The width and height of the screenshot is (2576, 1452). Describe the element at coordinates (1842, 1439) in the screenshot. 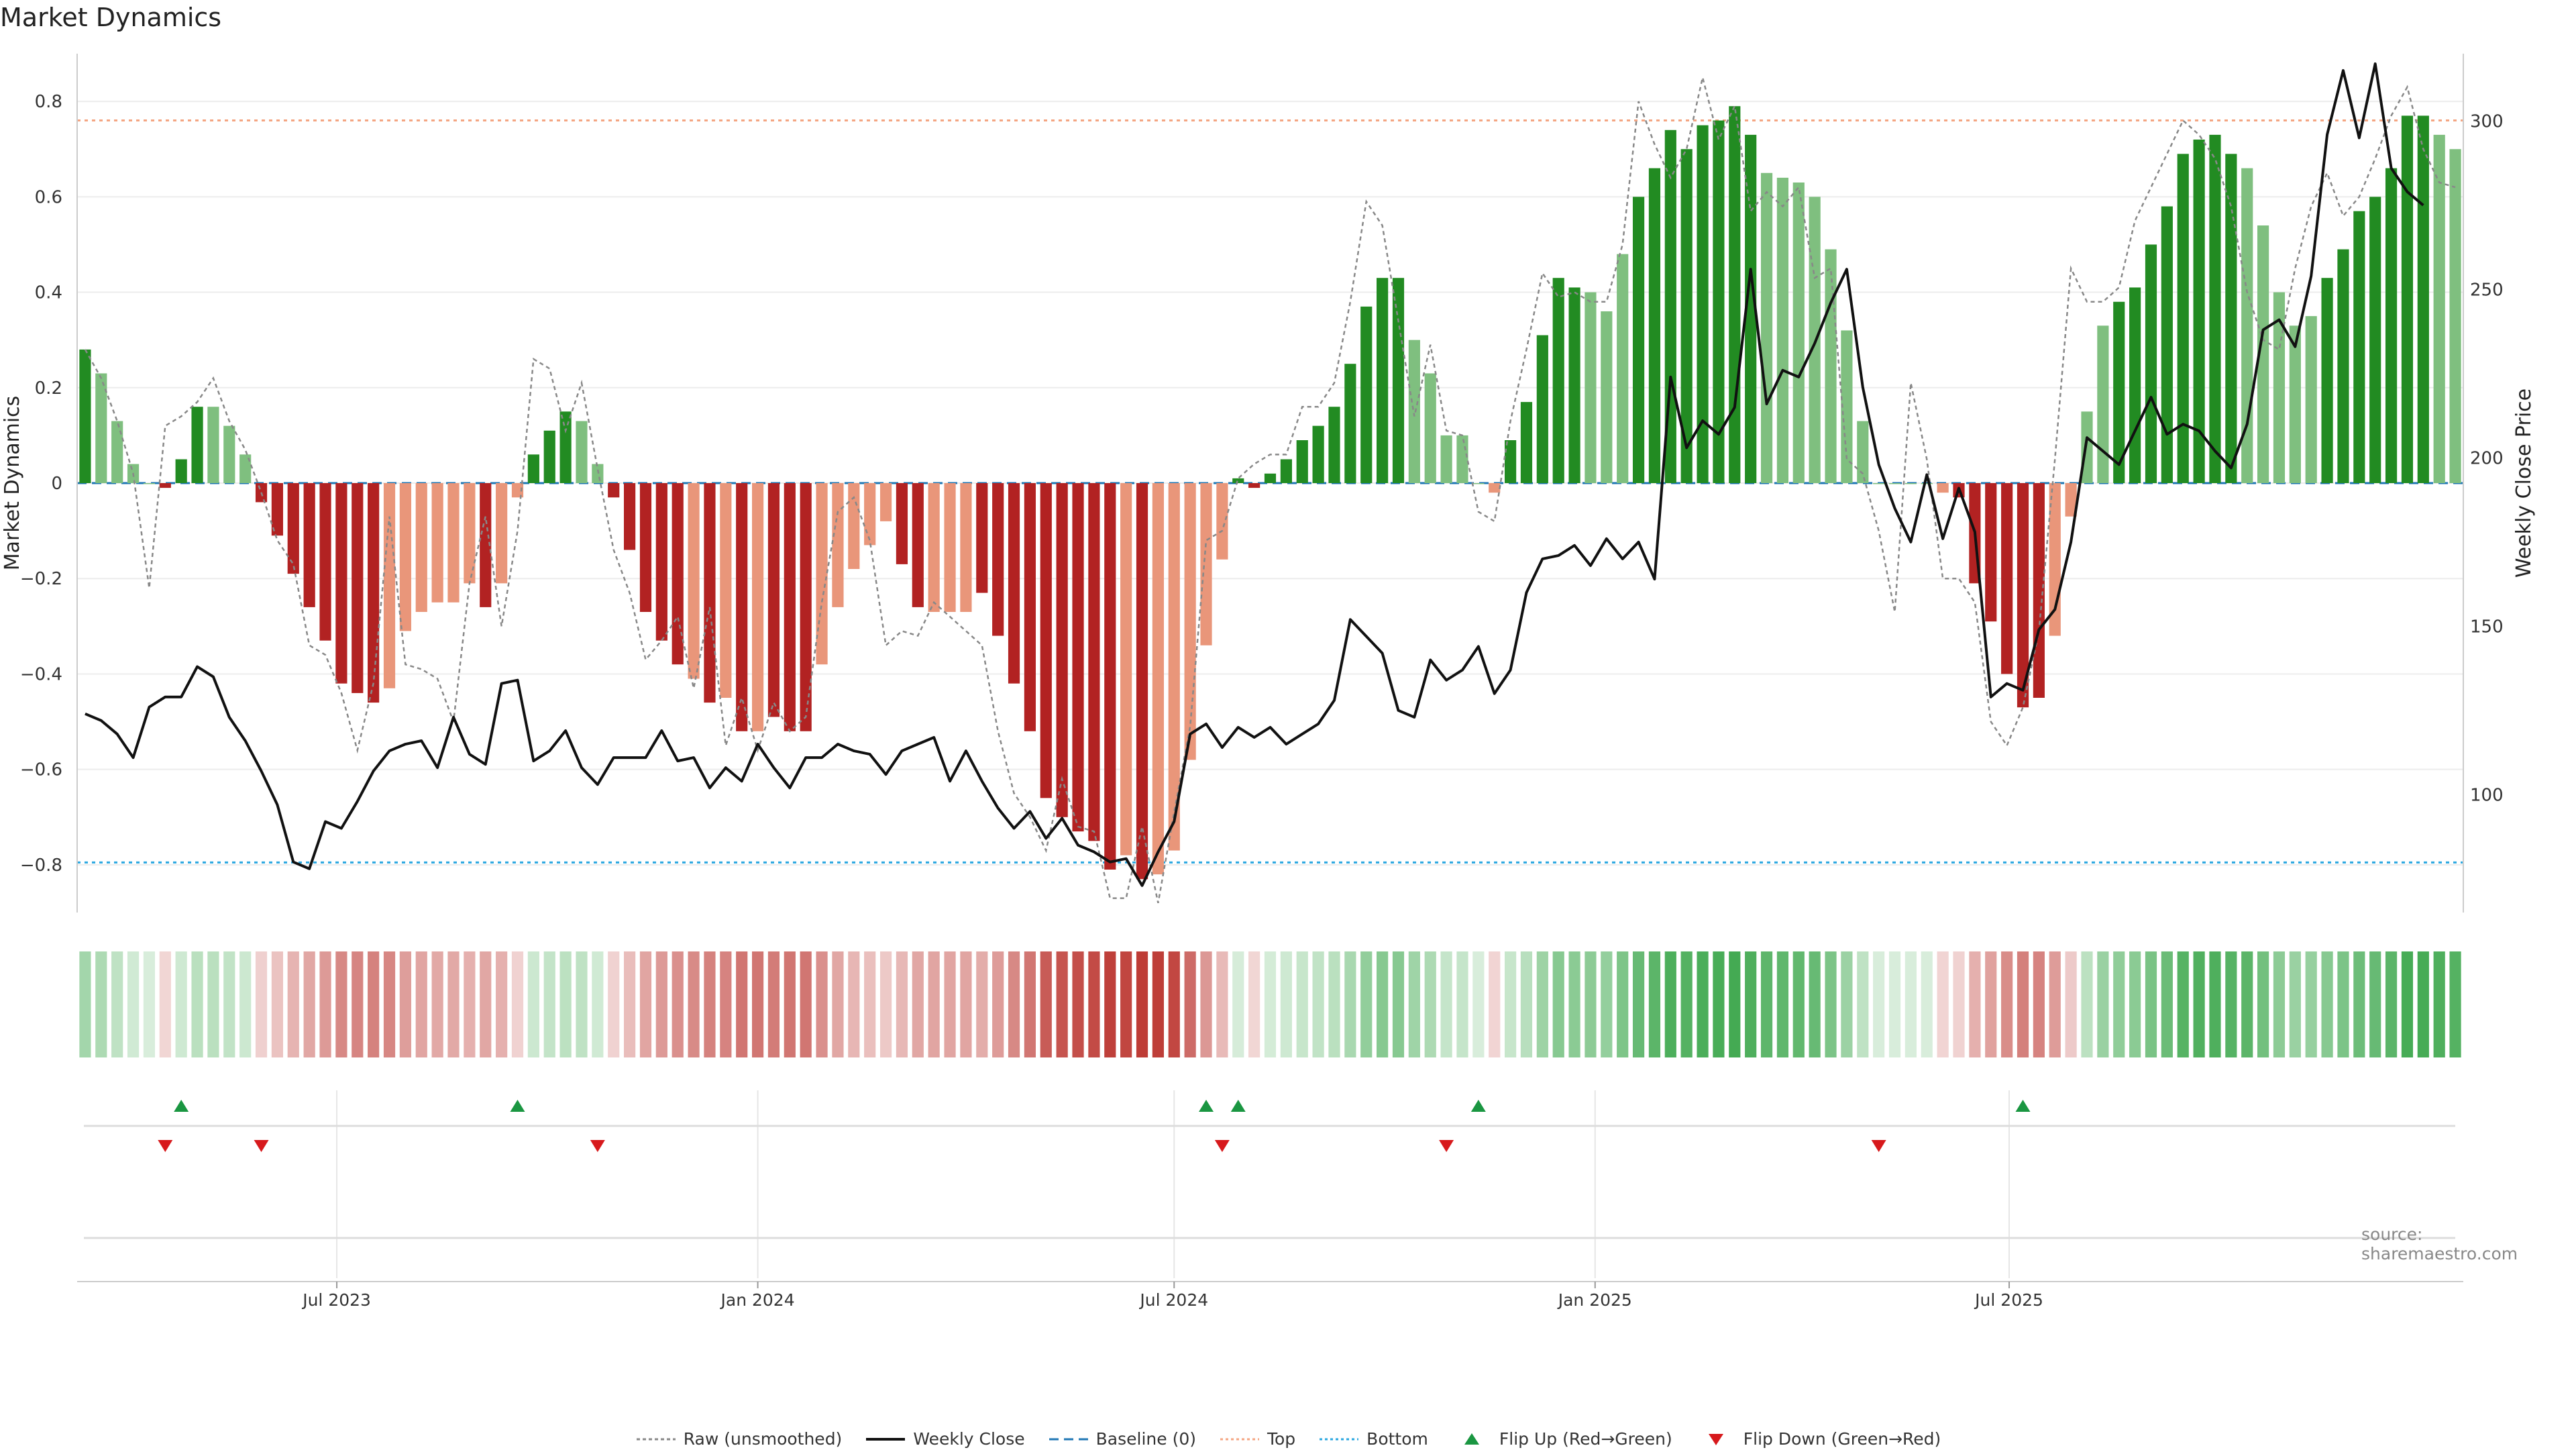

I see `legend-label: Flip Down (Green→Red)` at that location.